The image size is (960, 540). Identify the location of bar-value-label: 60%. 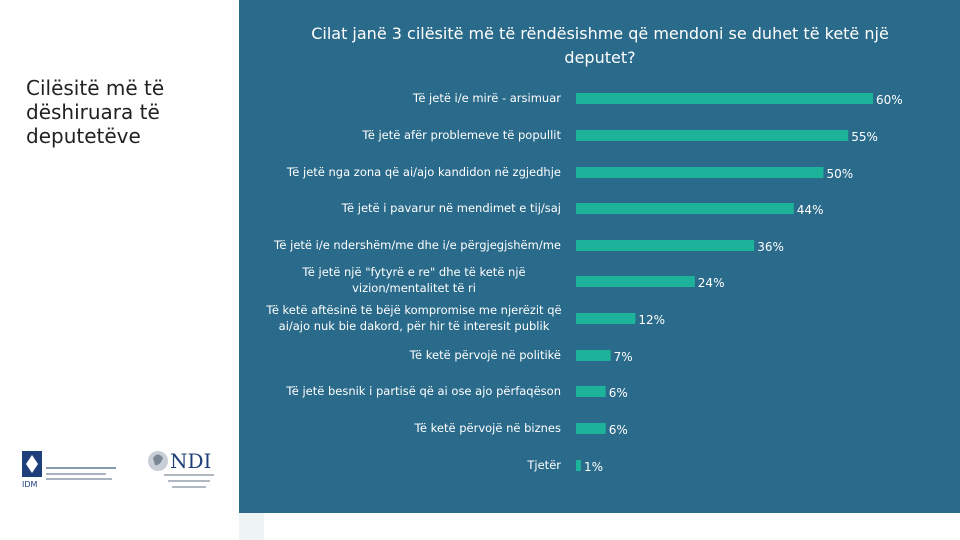
(889, 100).